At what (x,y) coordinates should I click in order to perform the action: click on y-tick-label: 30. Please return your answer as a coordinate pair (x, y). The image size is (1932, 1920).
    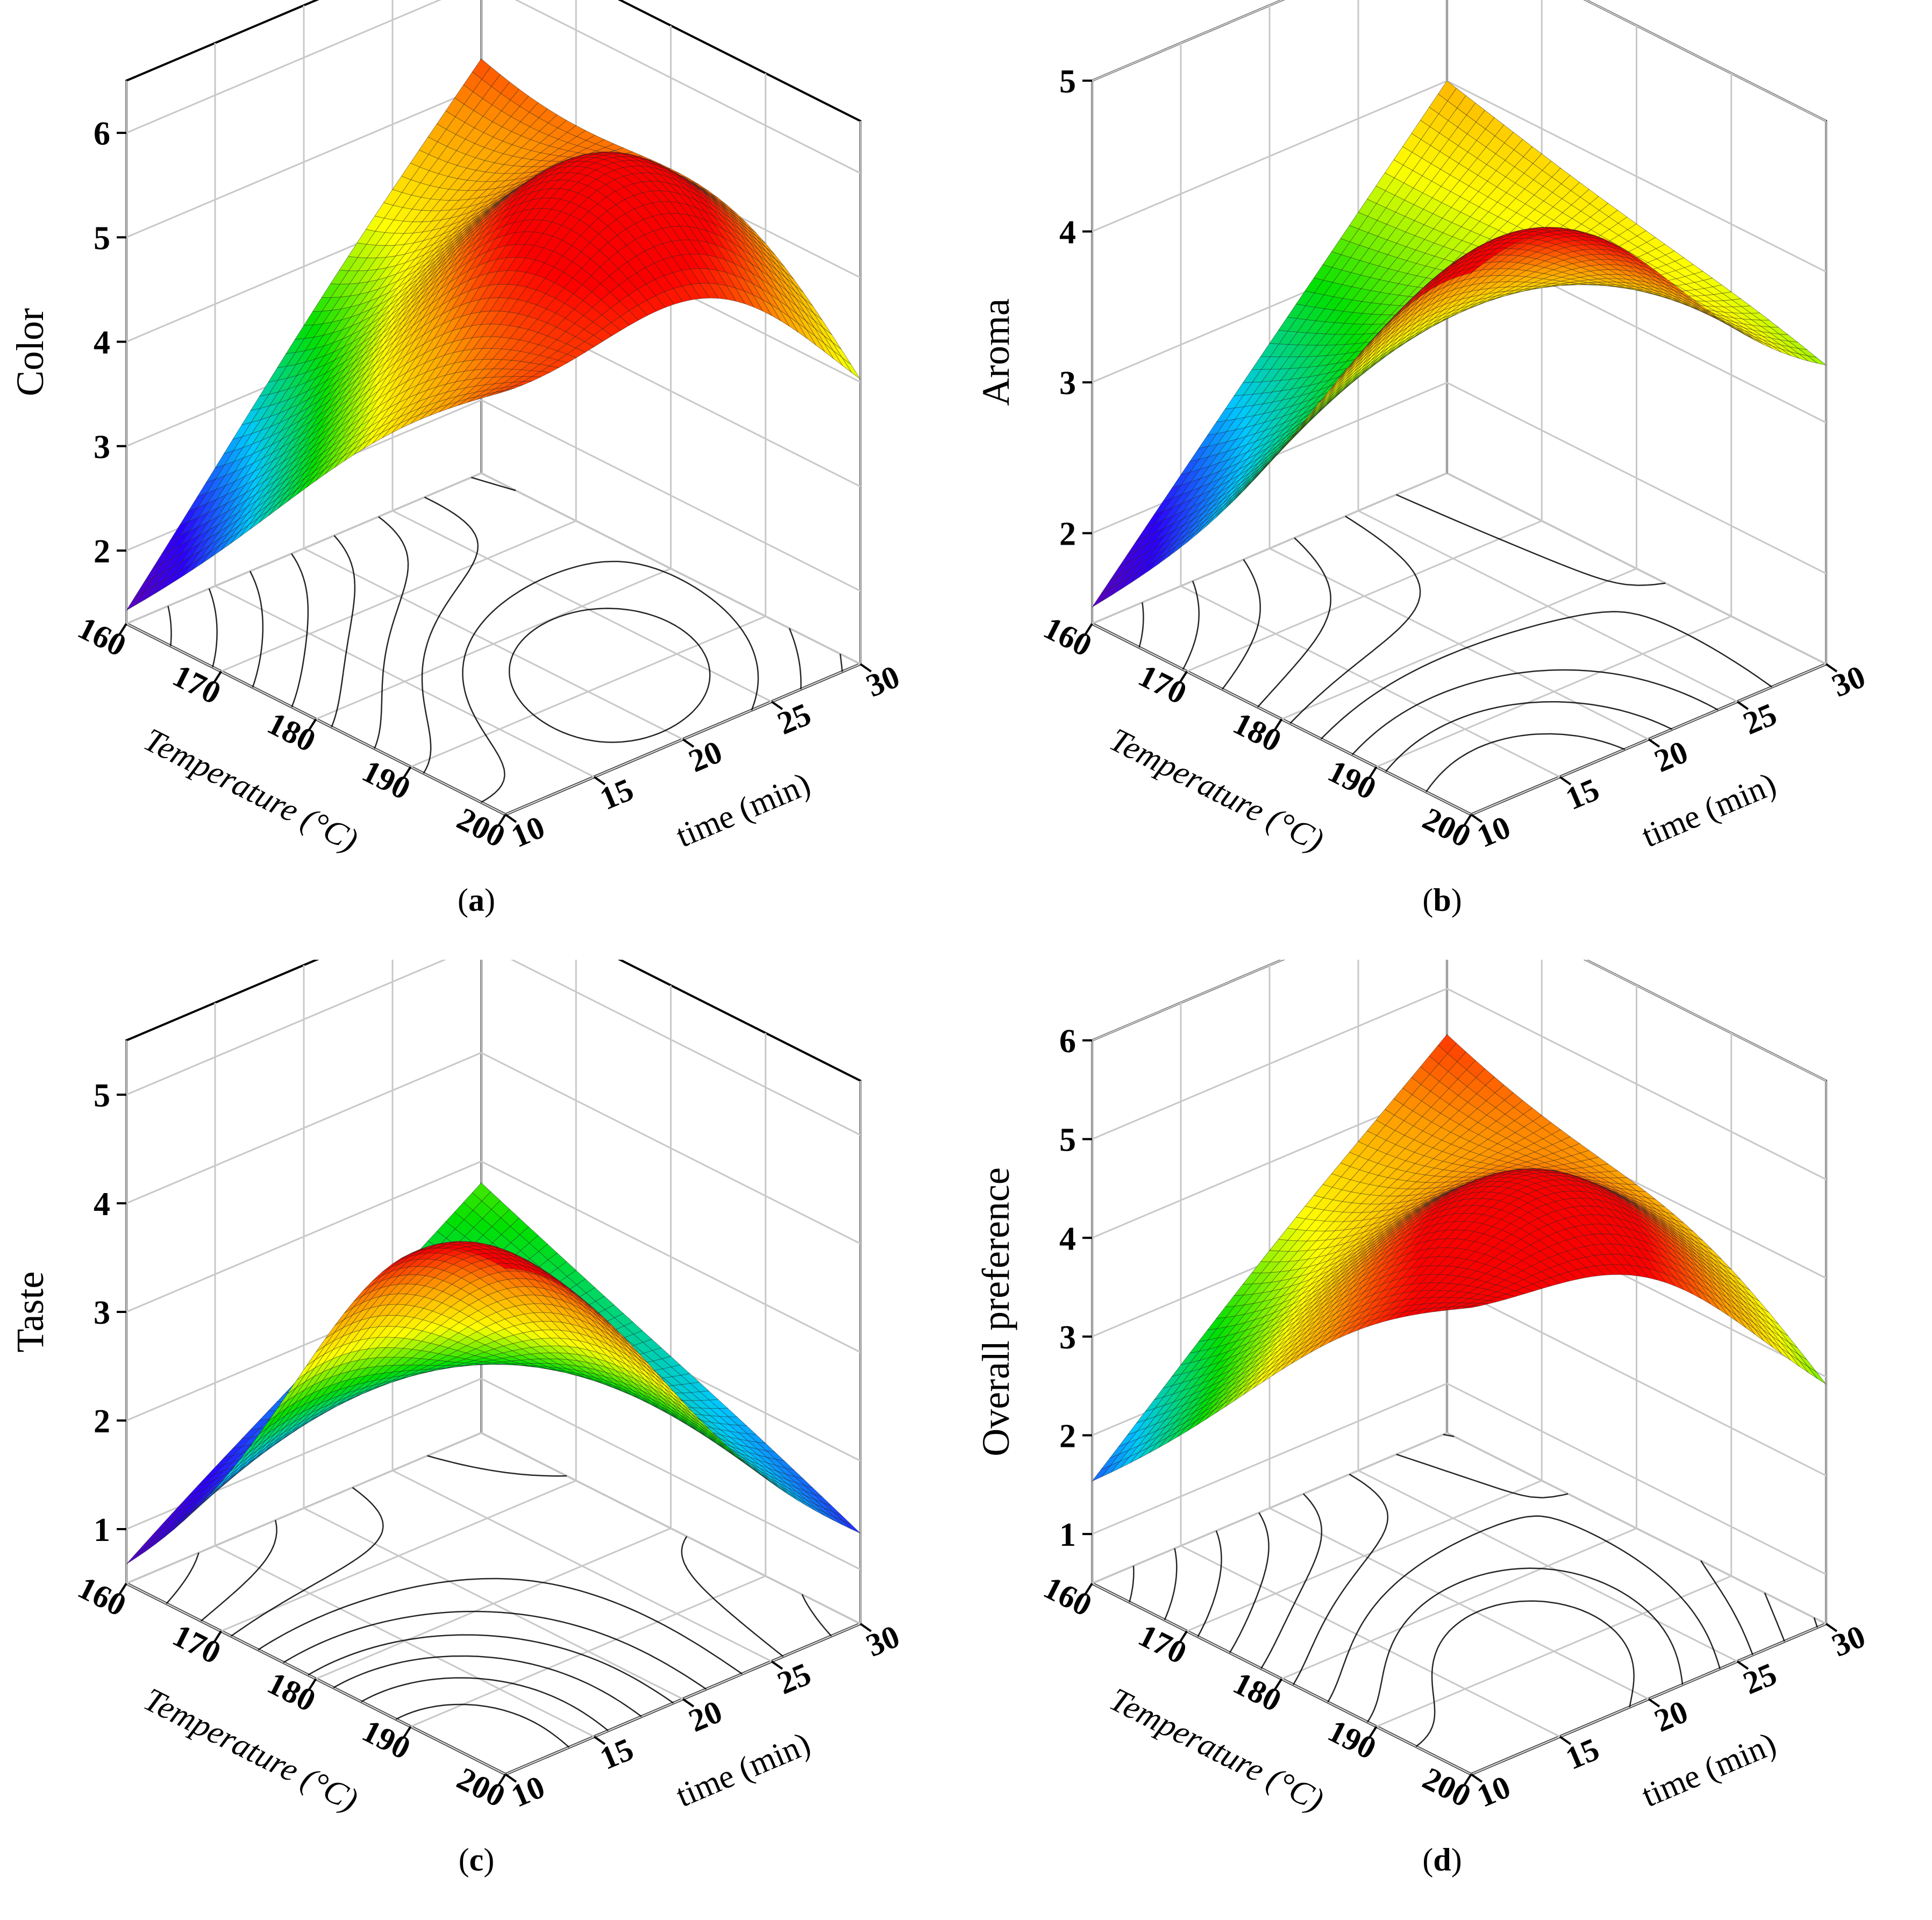
    Looking at the image, I should click on (883, 681).